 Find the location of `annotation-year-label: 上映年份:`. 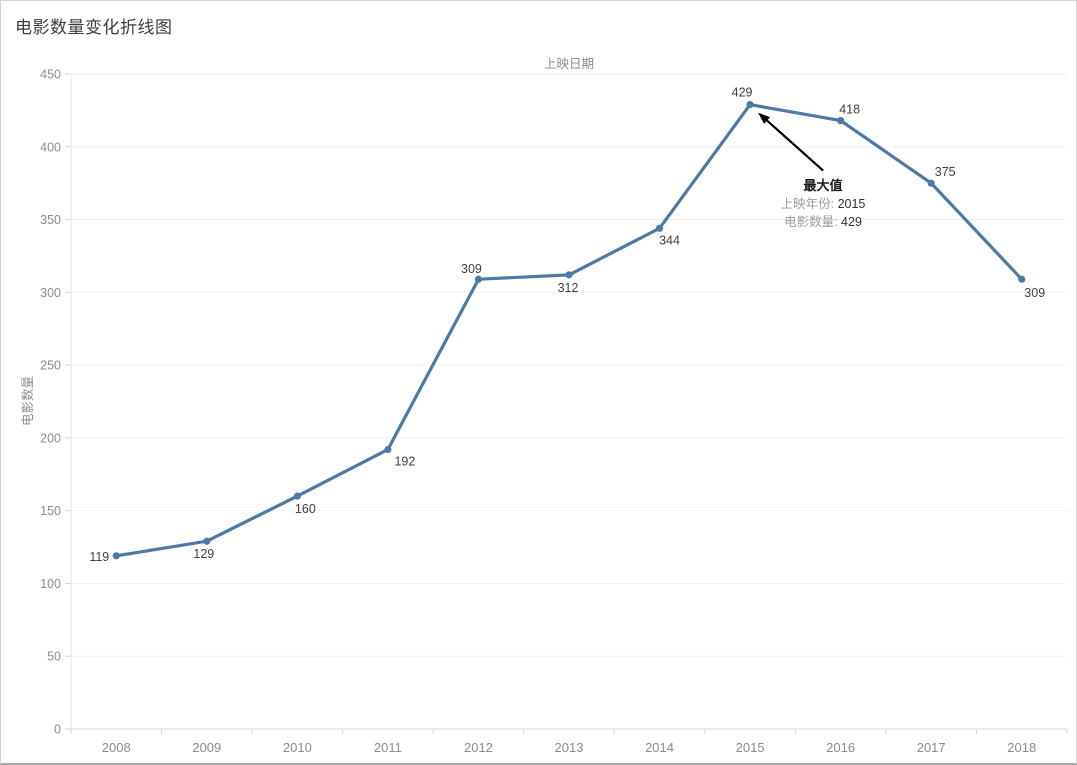

annotation-year-label: 上映年份: is located at coordinates (807, 204).